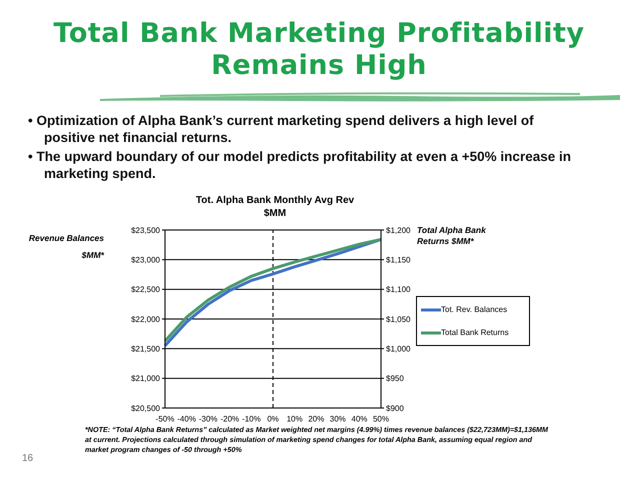 The image size is (638, 479). I want to click on x-tick-label: -30%, so click(208, 419).